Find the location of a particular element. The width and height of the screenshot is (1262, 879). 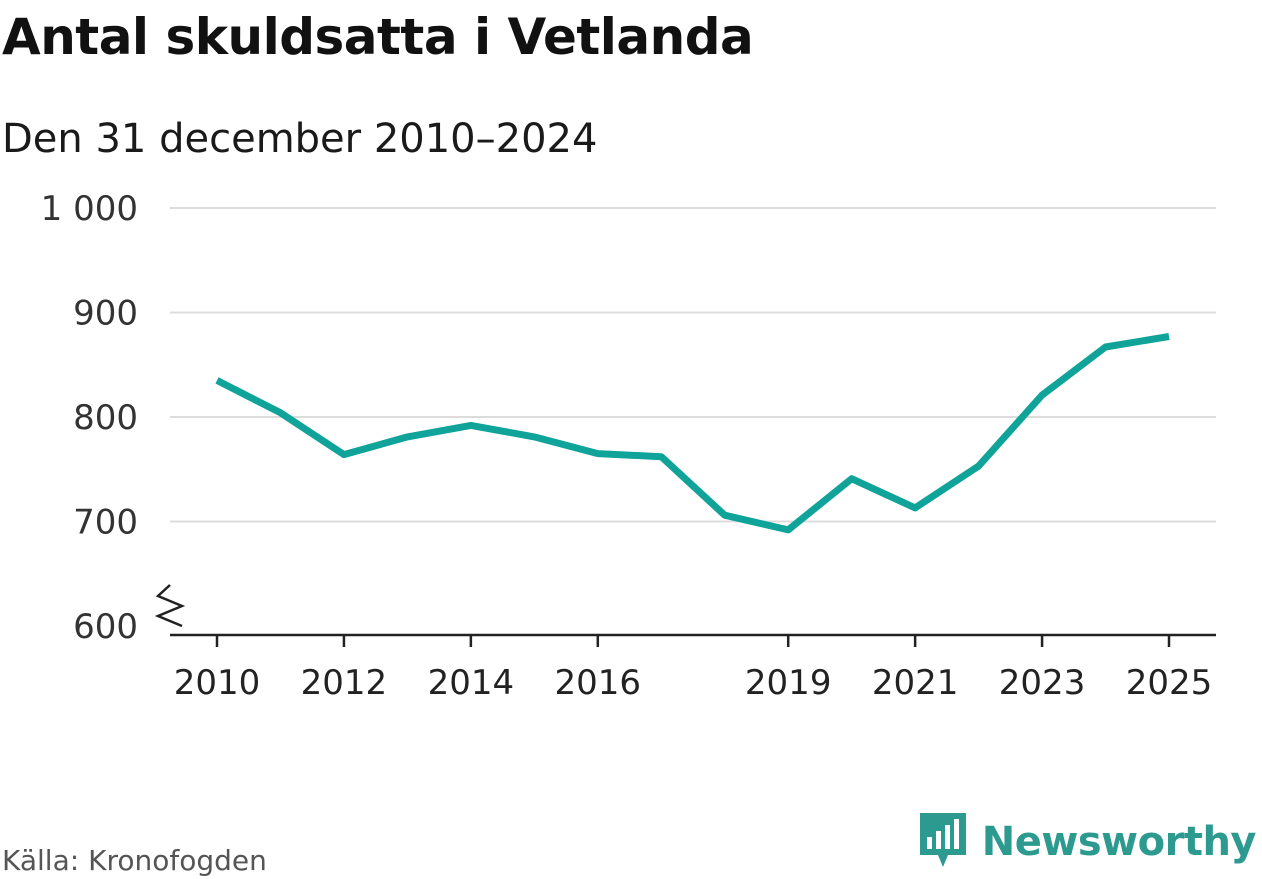

brand: Newsworthy is located at coordinates (1087, 842).